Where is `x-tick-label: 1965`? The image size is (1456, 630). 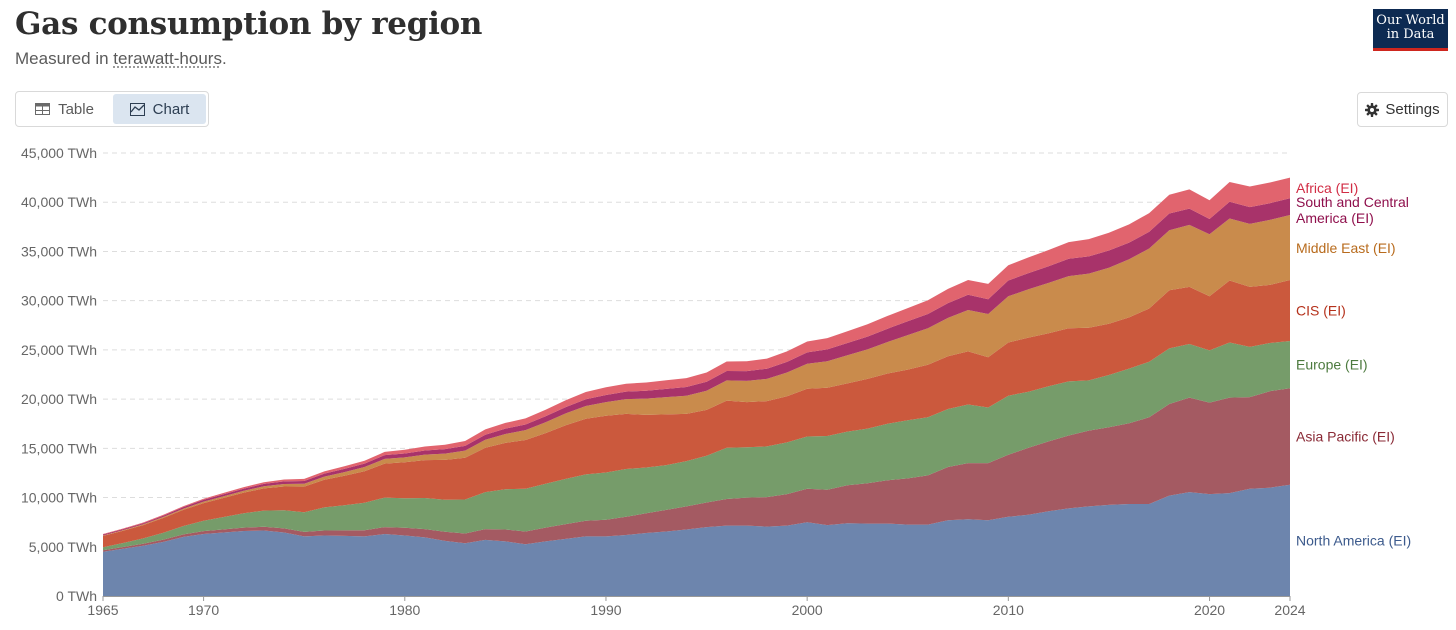
x-tick-label: 1965 is located at coordinates (102, 610).